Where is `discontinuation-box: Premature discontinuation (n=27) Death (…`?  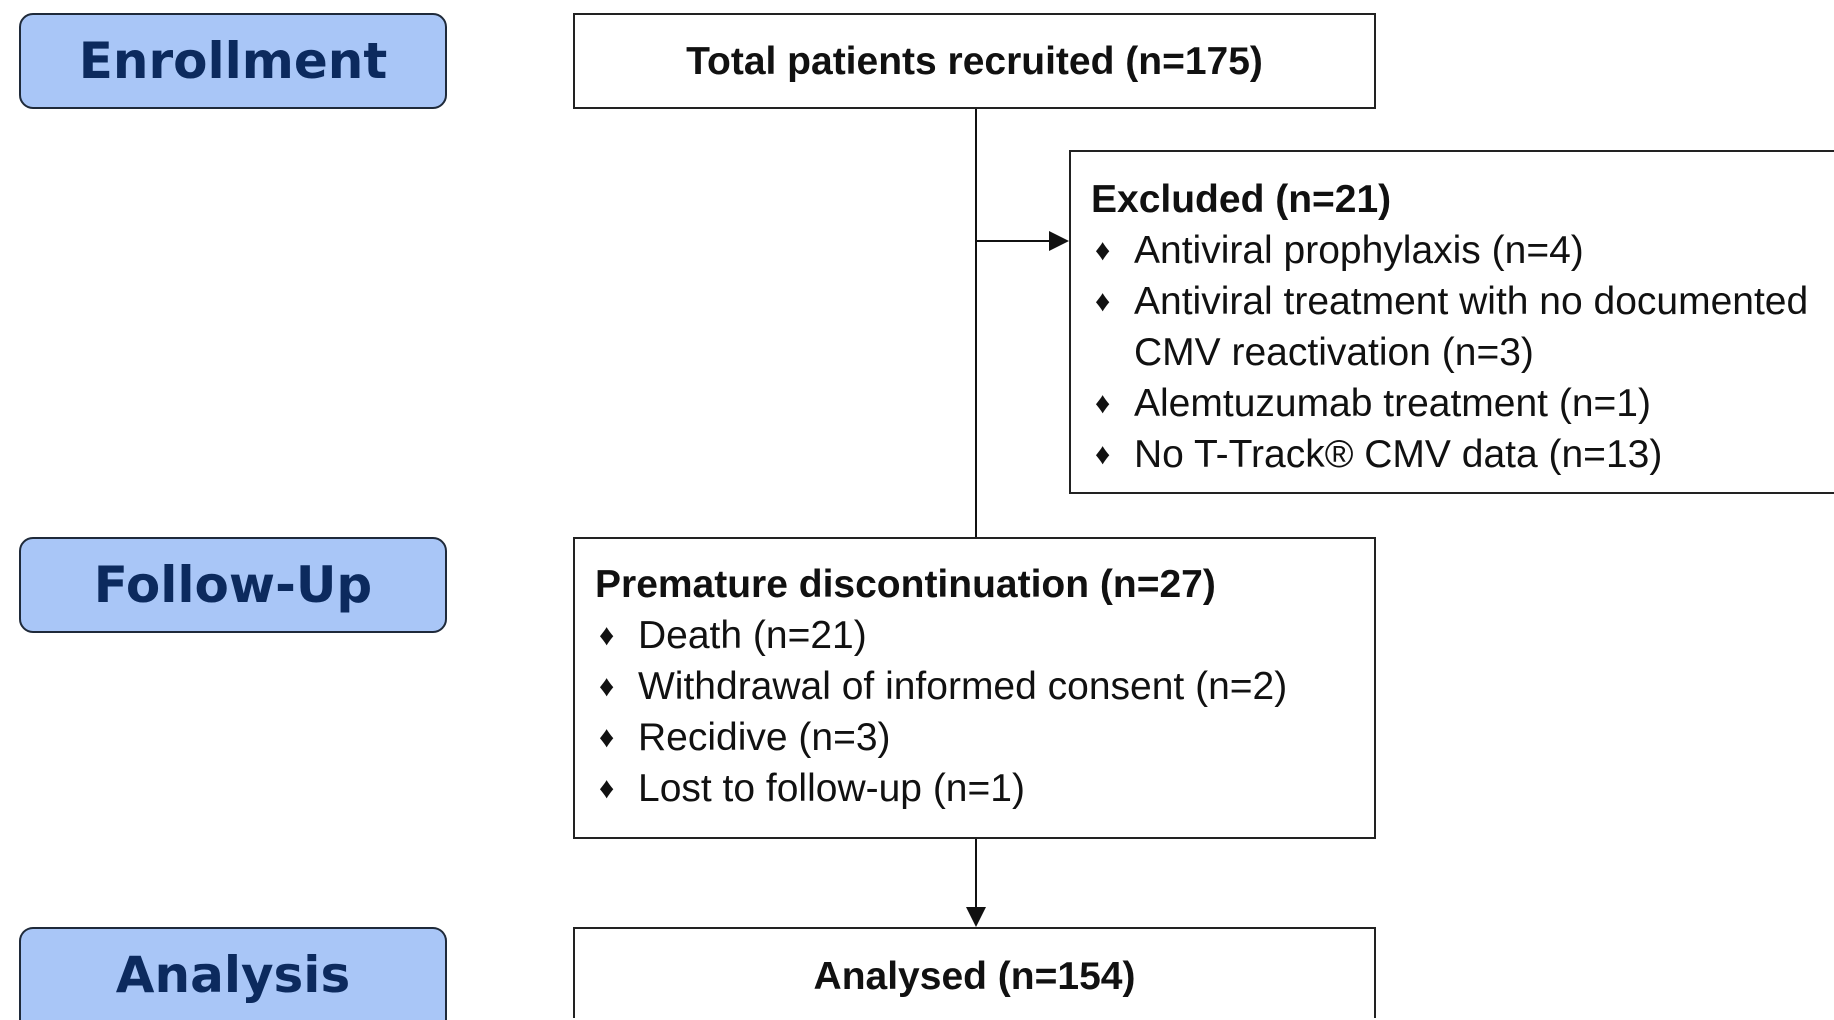 discontinuation-box: Premature discontinuation (n=27) Death (… is located at coordinates (974, 688).